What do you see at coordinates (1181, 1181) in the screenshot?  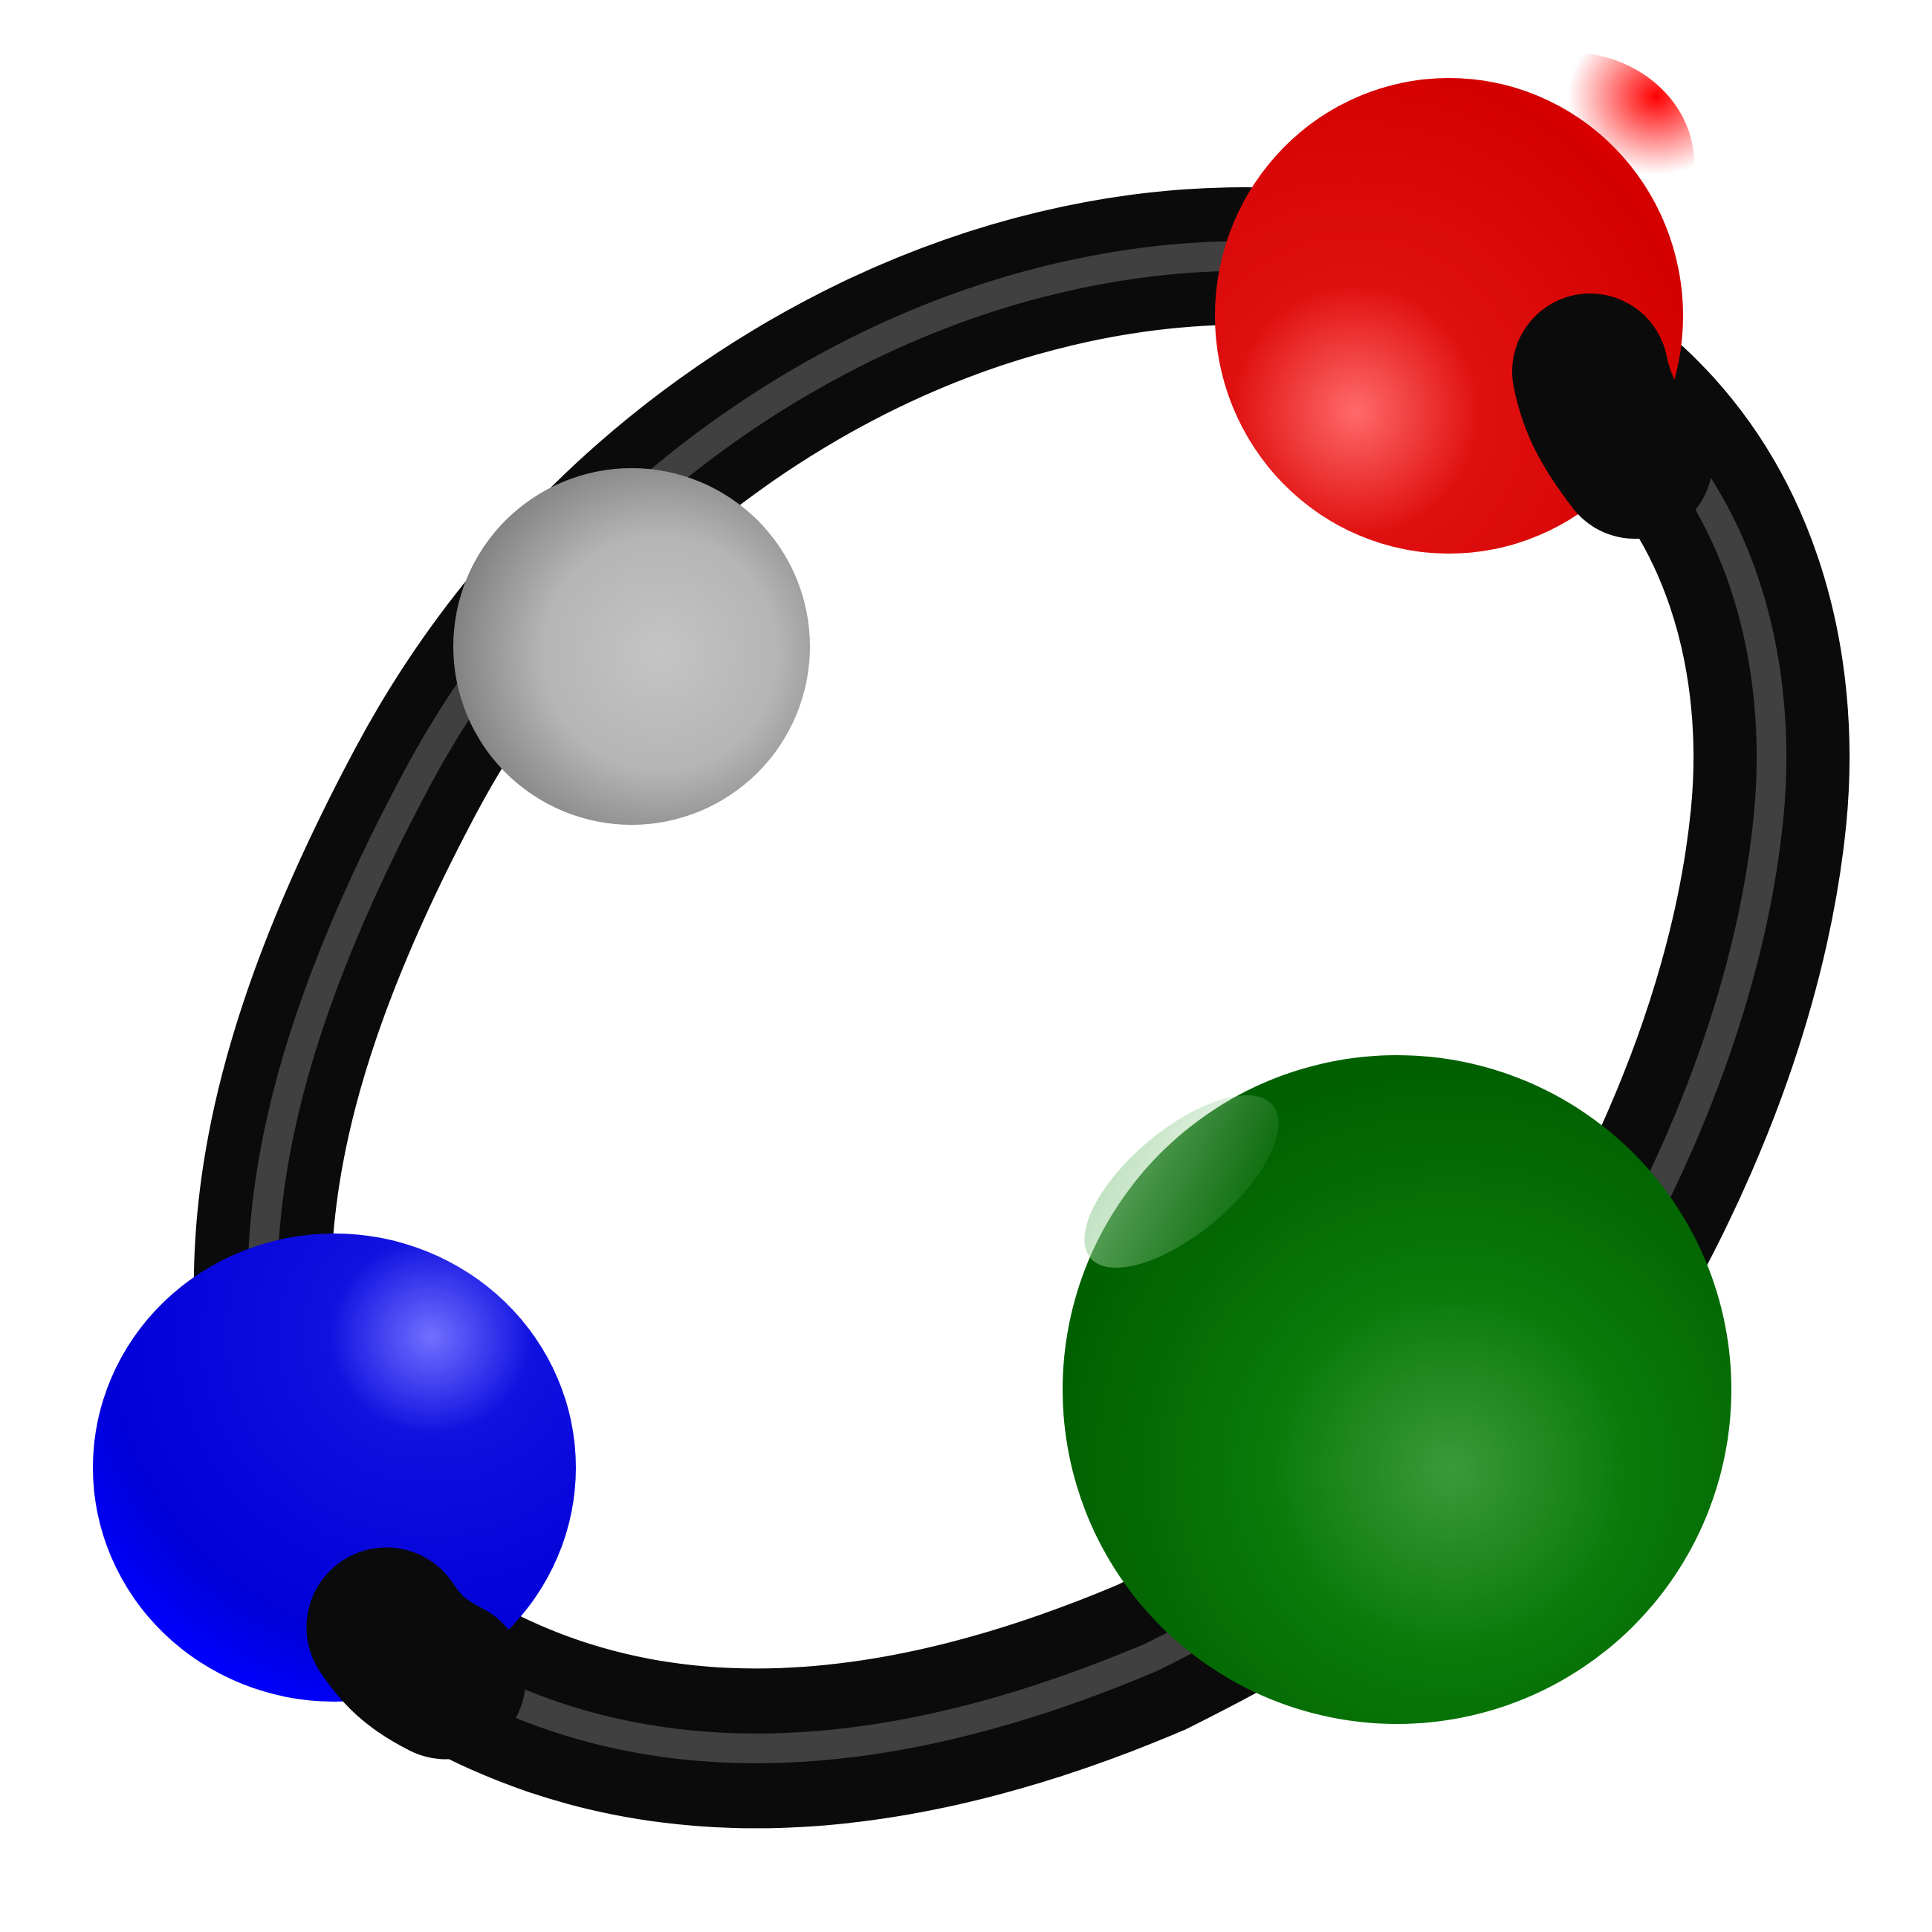 I see `green-sphere-highlight` at bounding box center [1181, 1181].